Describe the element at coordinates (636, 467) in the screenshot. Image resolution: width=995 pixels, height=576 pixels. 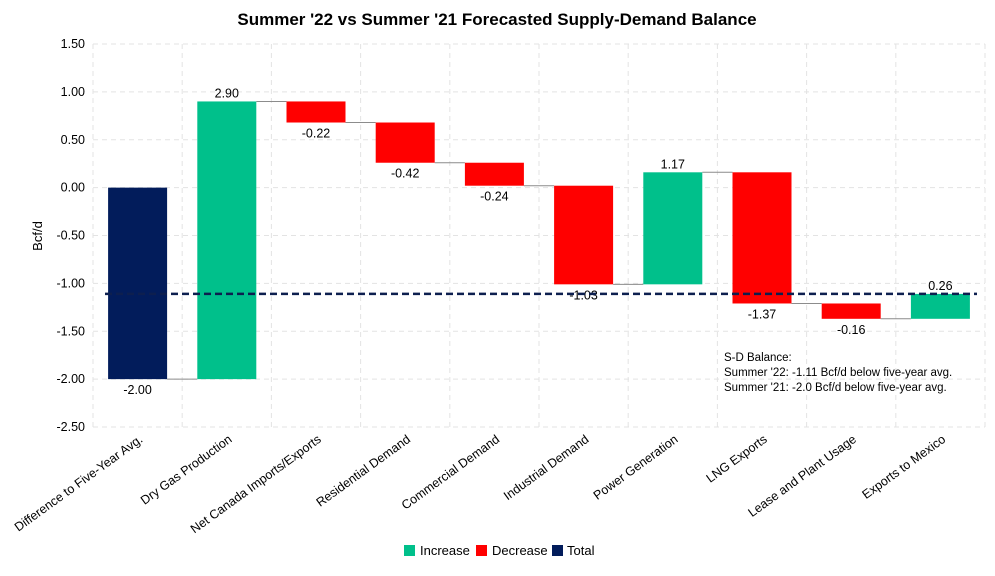
I see `x-category-label: Power Generation` at that location.